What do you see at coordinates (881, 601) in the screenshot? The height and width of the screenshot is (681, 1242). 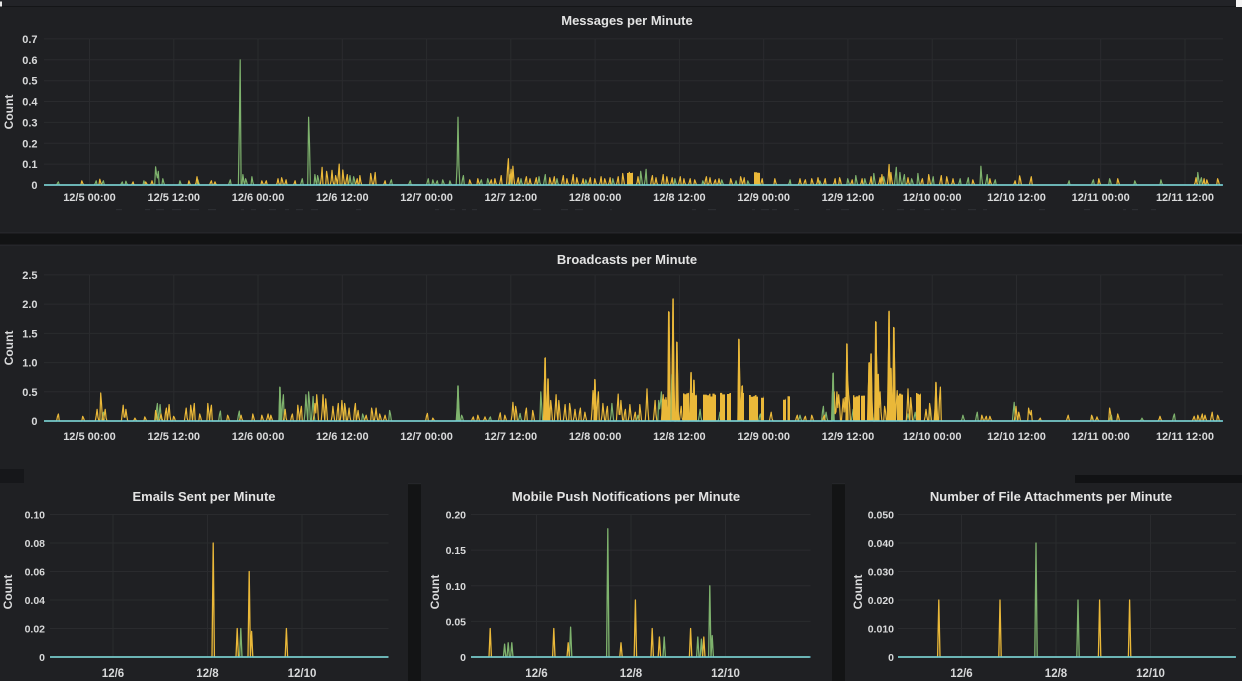 I see `svg-text: 0.020` at bounding box center [881, 601].